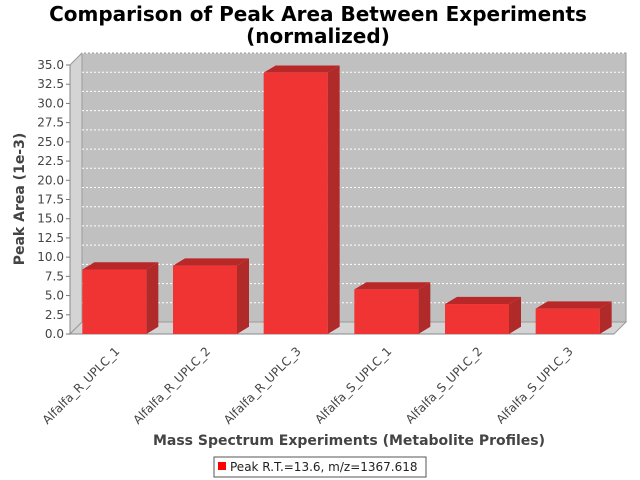 The width and height of the screenshot is (640, 480). I want to click on y-tick-label: 27.5, so click(50, 123).